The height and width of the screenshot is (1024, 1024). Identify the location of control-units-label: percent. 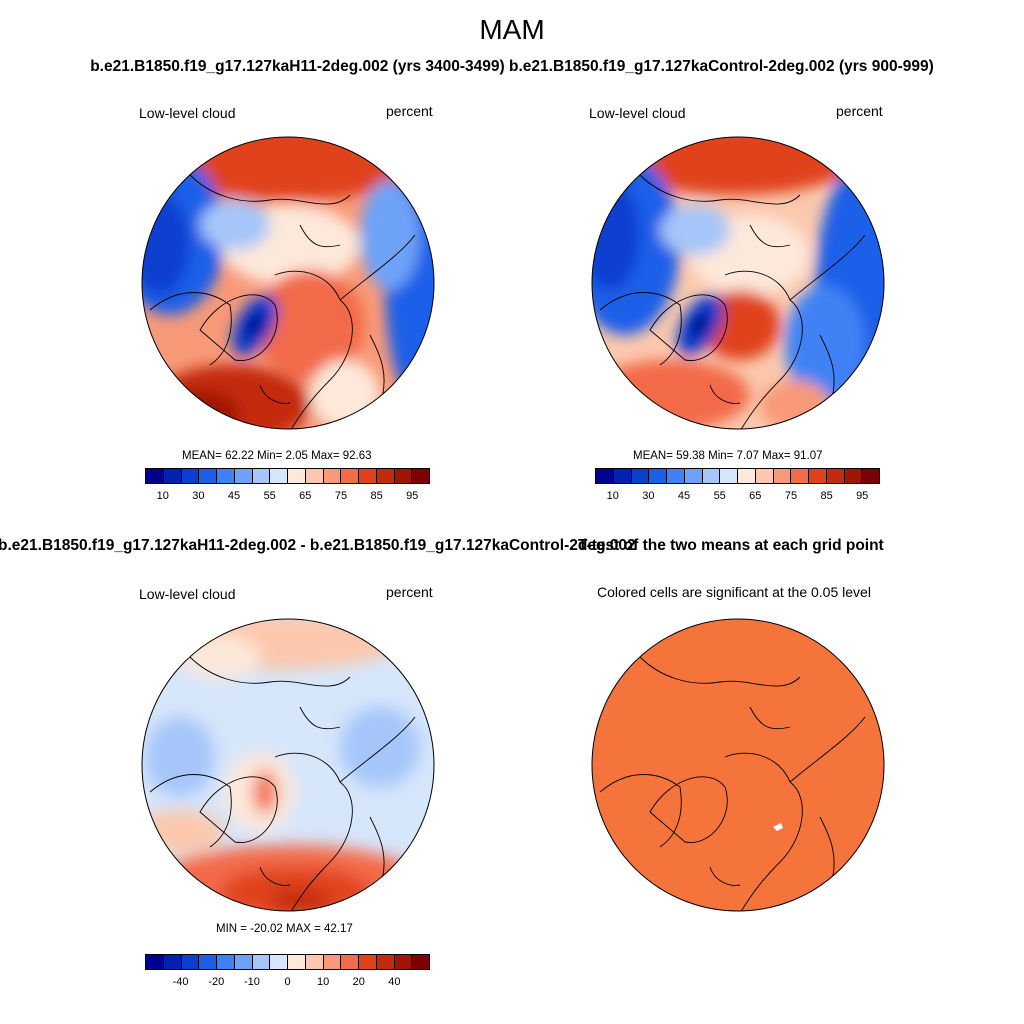
(859, 111).